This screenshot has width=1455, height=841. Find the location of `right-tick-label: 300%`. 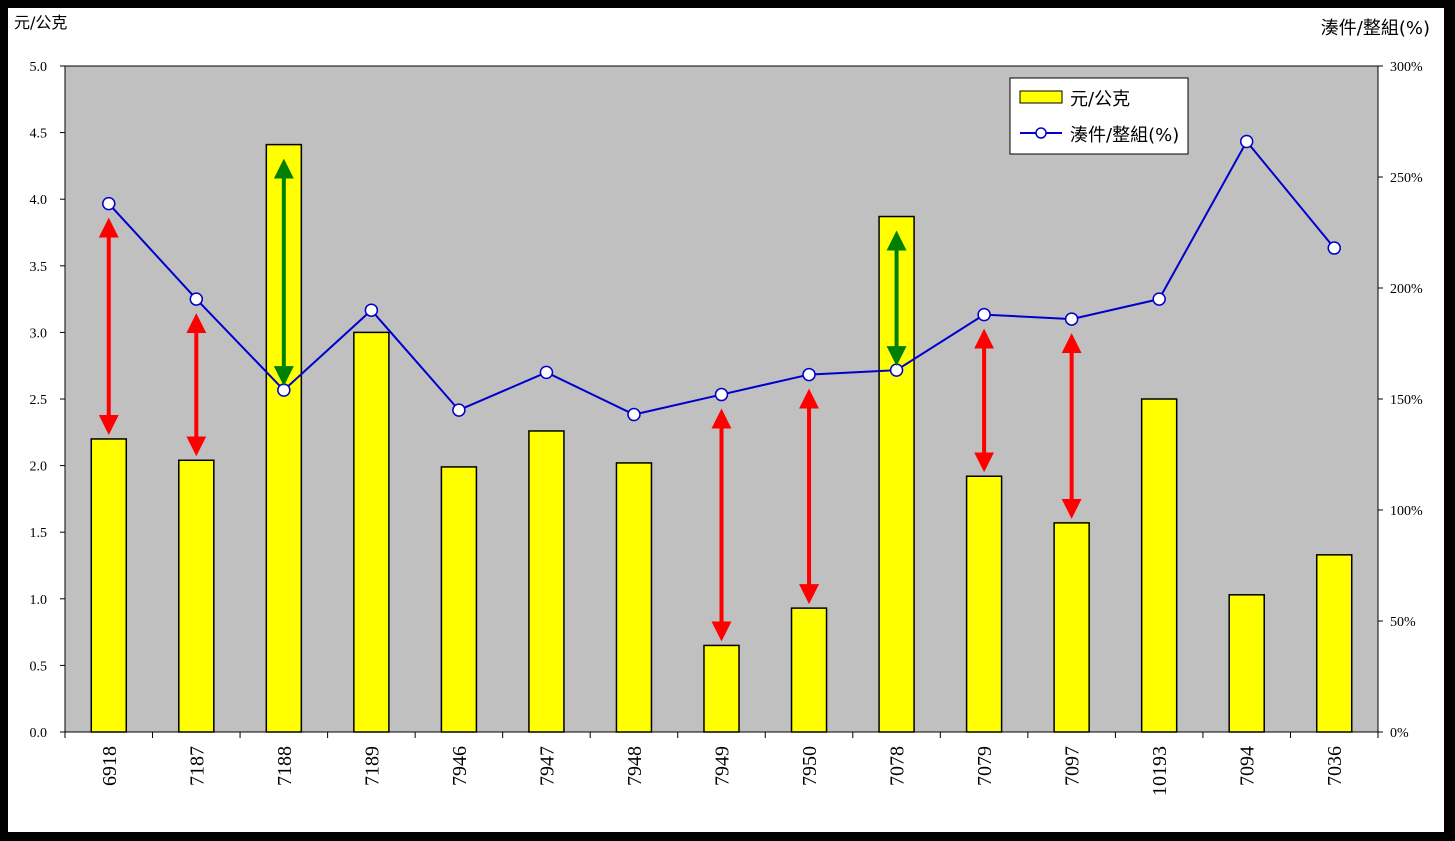

right-tick-label: 300% is located at coordinates (1406, 67).